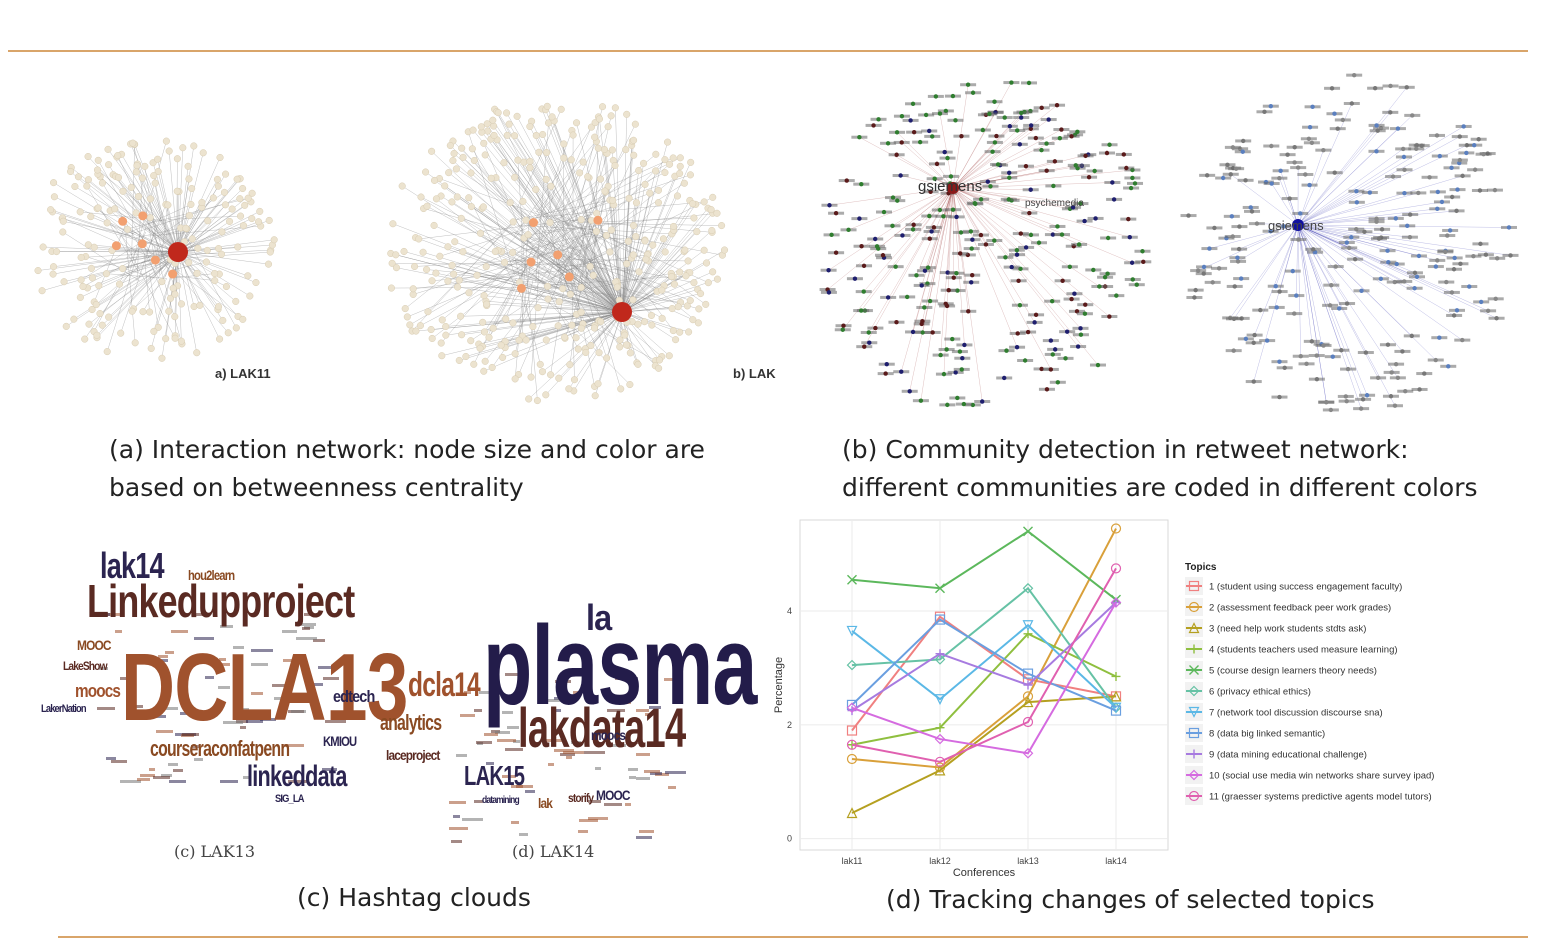 The height and width of the screenshot is (942, 1546). Describe the element at coordinates (1260, 692) in the screenshot. I see `legend-label: 6 (privacy ethical ethics)` at that location.